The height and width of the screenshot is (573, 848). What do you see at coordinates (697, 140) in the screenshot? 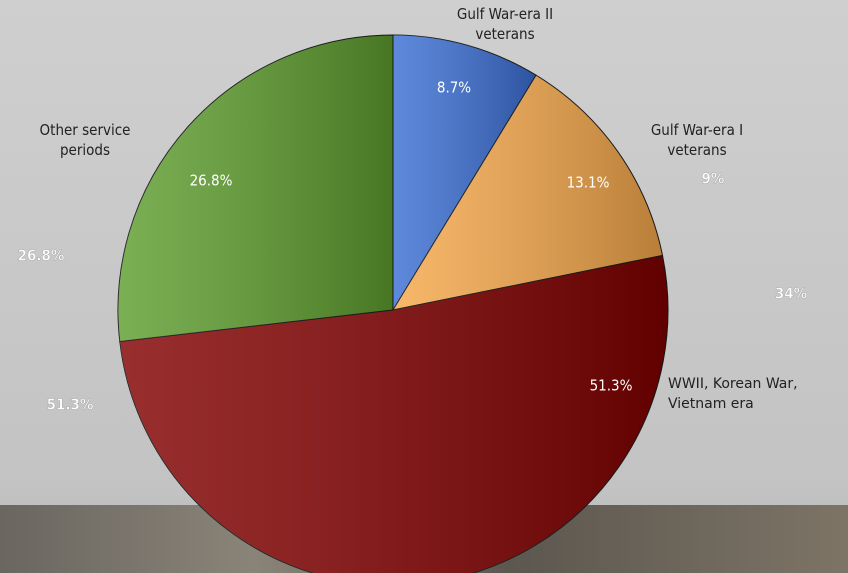
I see `category-label: Gulf War-era I veterans` at bounding box center [697, 140].